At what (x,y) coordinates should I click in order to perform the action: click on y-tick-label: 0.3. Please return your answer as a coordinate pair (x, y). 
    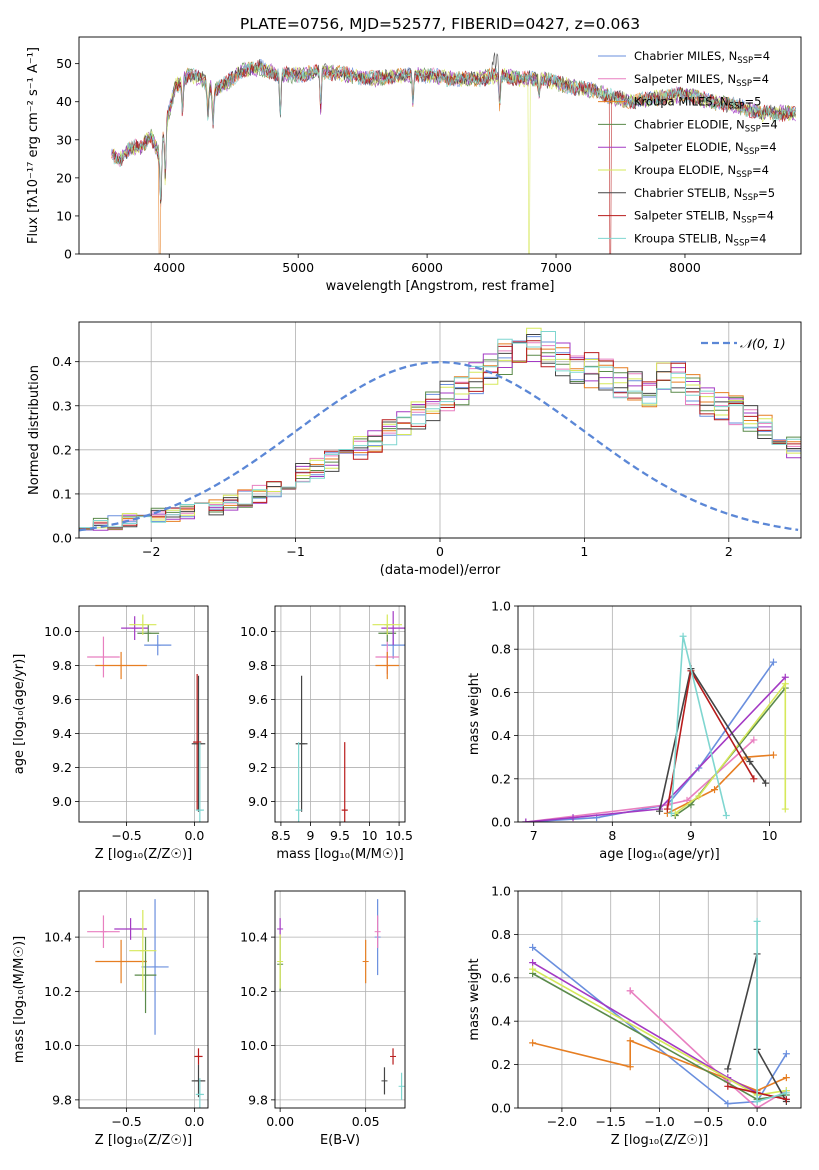
    Looking at the image, I should click on (62, 405).